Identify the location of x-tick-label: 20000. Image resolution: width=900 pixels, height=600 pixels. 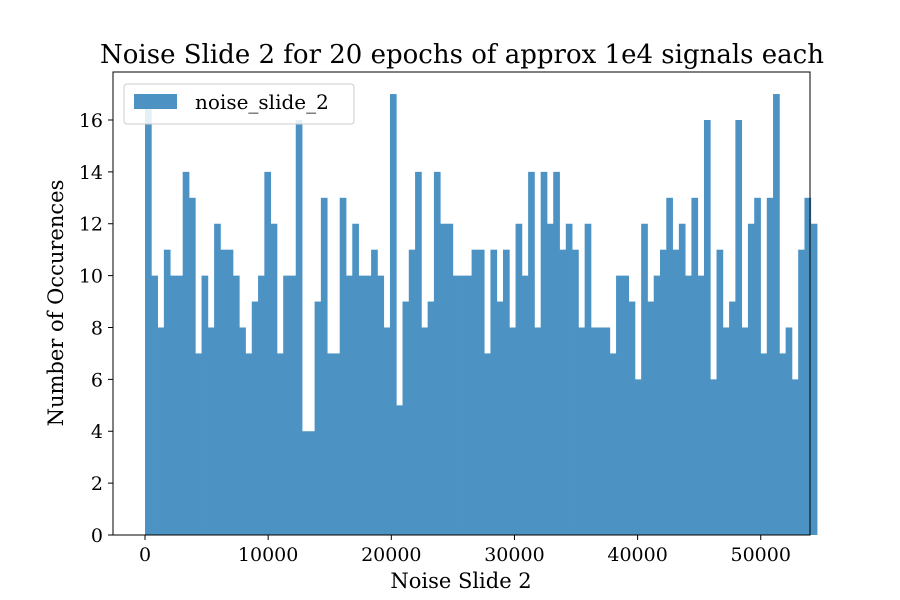
(391, 555).